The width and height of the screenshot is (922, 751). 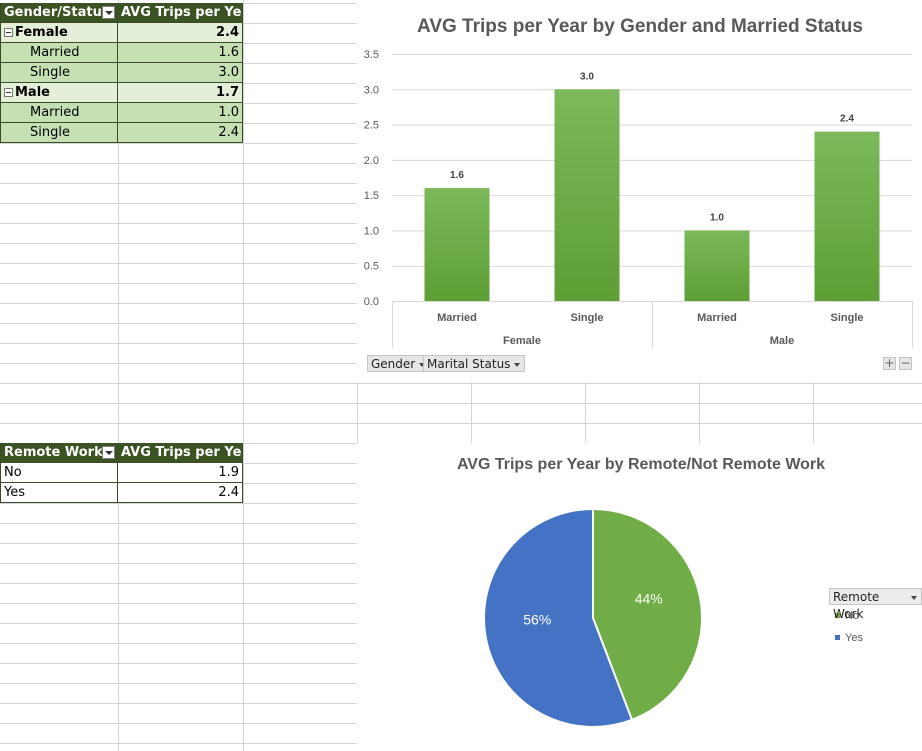 I want to click on legend-title: Remote Work, so click(x=856, y=605).